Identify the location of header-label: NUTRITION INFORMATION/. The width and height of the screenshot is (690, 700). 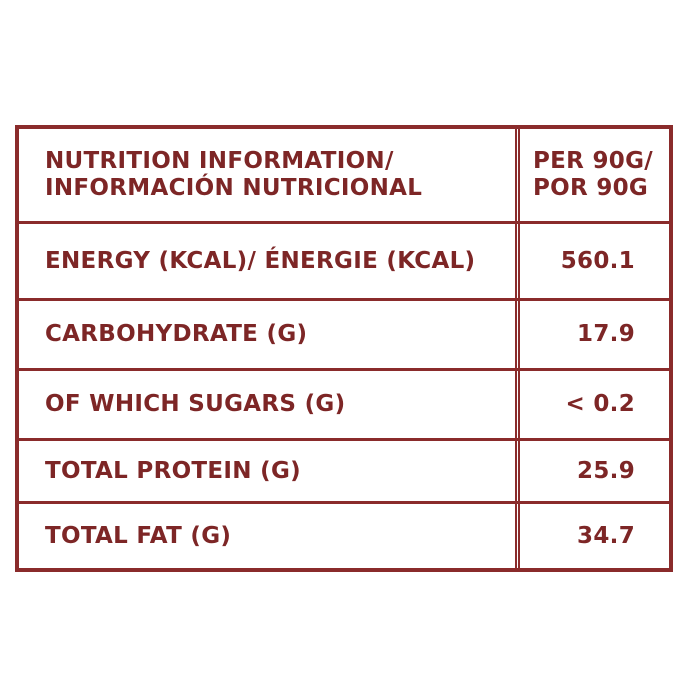
(219, 161).